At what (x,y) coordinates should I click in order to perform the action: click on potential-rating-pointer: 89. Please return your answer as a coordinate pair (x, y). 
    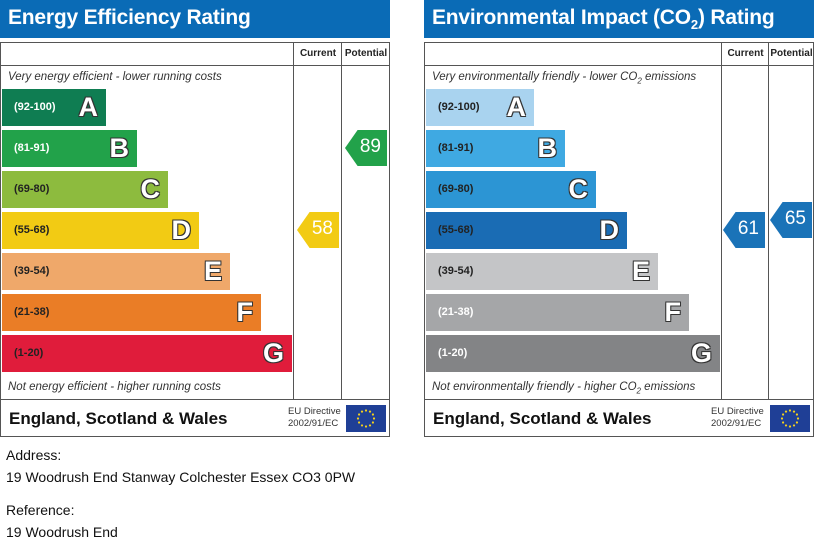
    Looking at the image, I should click on (366, 148).